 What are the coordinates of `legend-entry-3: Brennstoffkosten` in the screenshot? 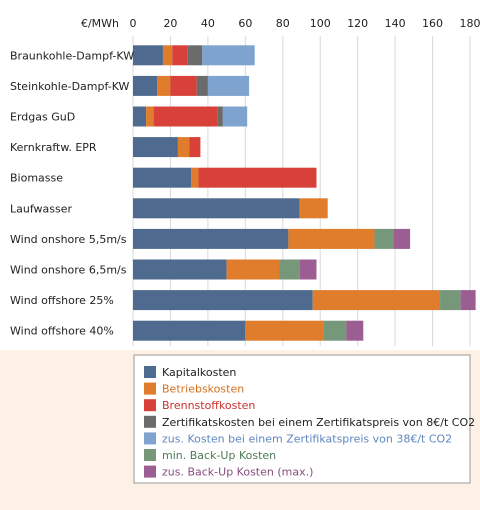 It's located at (208, 405).